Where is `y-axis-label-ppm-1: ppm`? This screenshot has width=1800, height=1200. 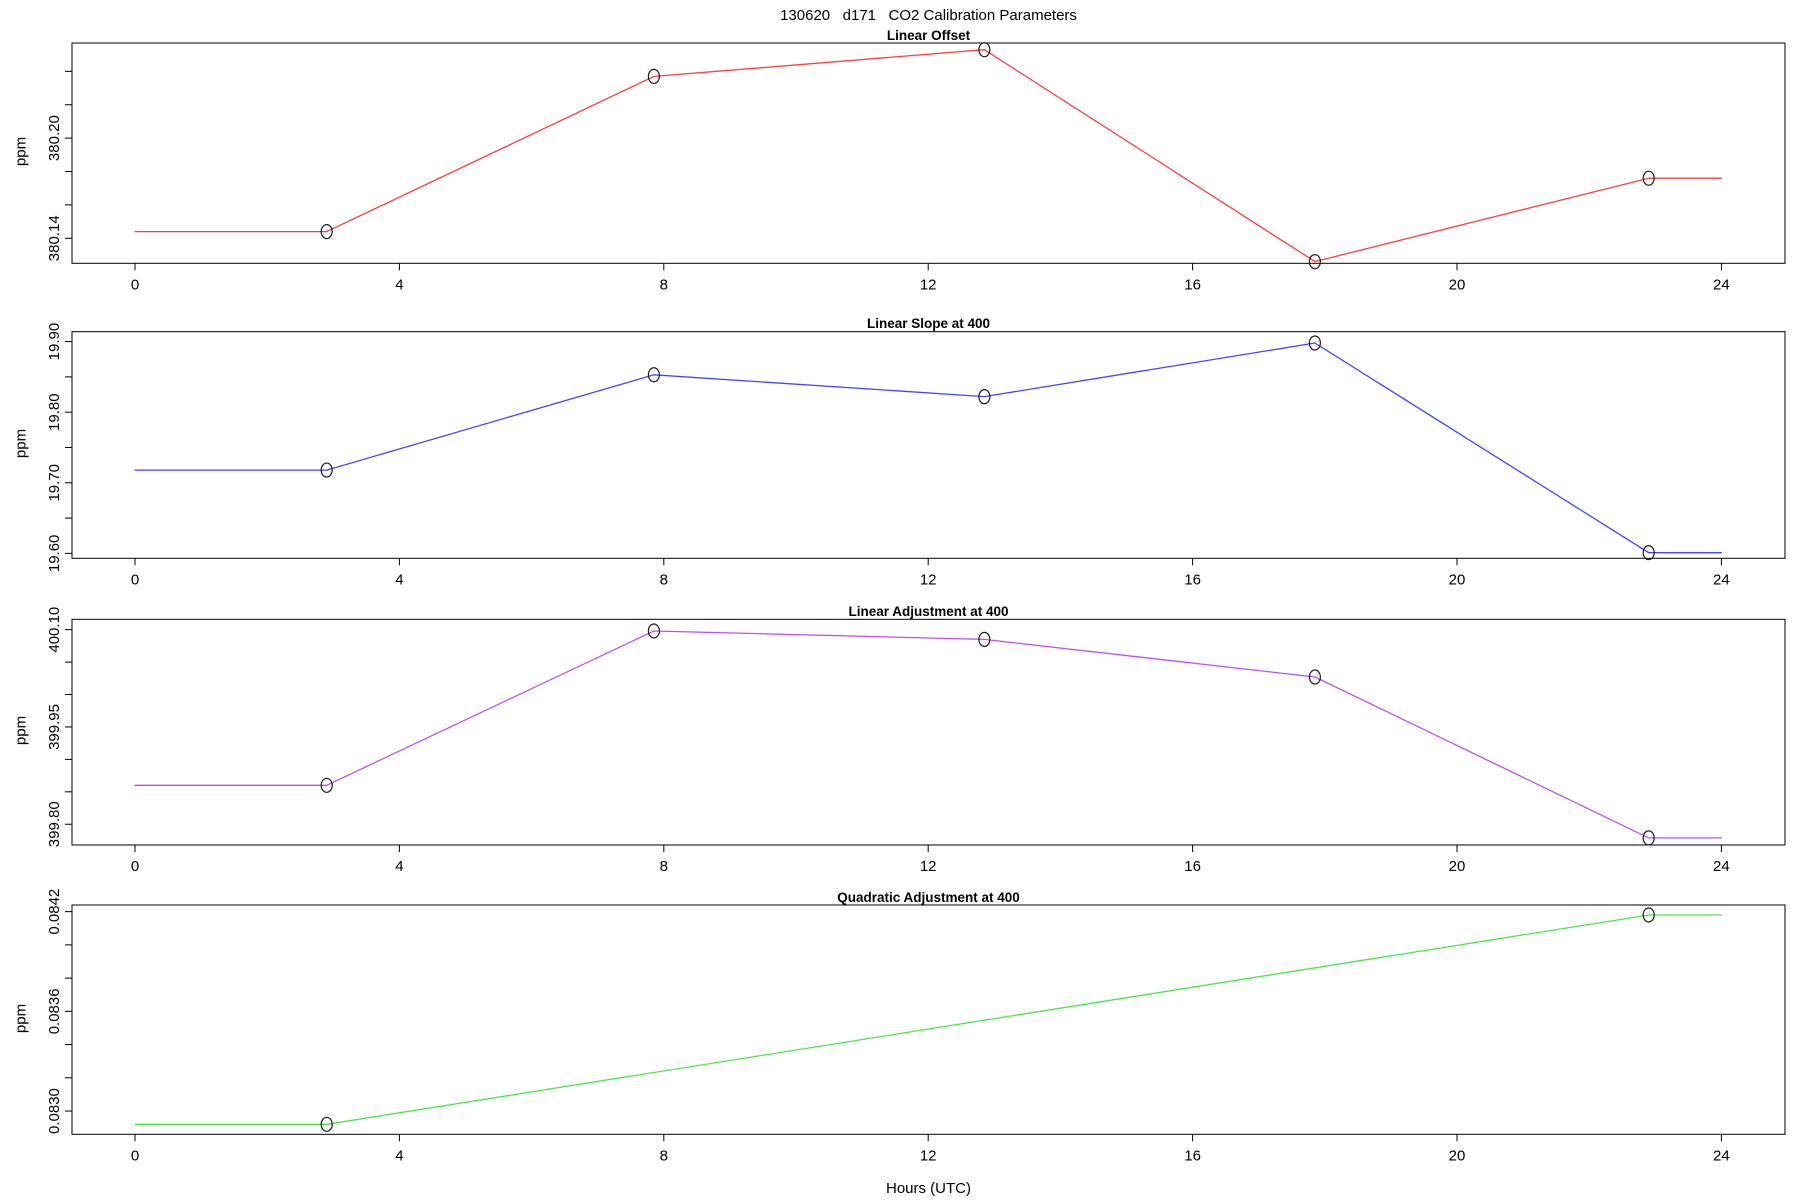 y-axis-label-ppm-1: ppm is located at coordinates (21, 151).